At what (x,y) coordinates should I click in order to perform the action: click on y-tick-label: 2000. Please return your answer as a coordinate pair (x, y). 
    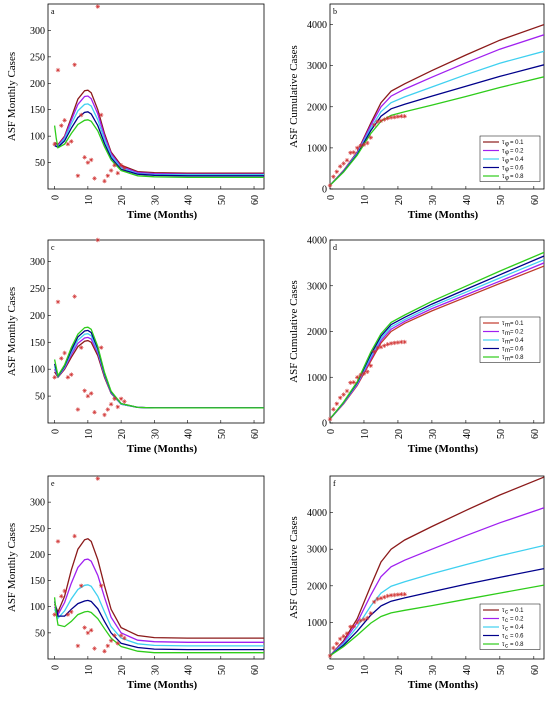
    Looking at the image, I should click on (317, 586).